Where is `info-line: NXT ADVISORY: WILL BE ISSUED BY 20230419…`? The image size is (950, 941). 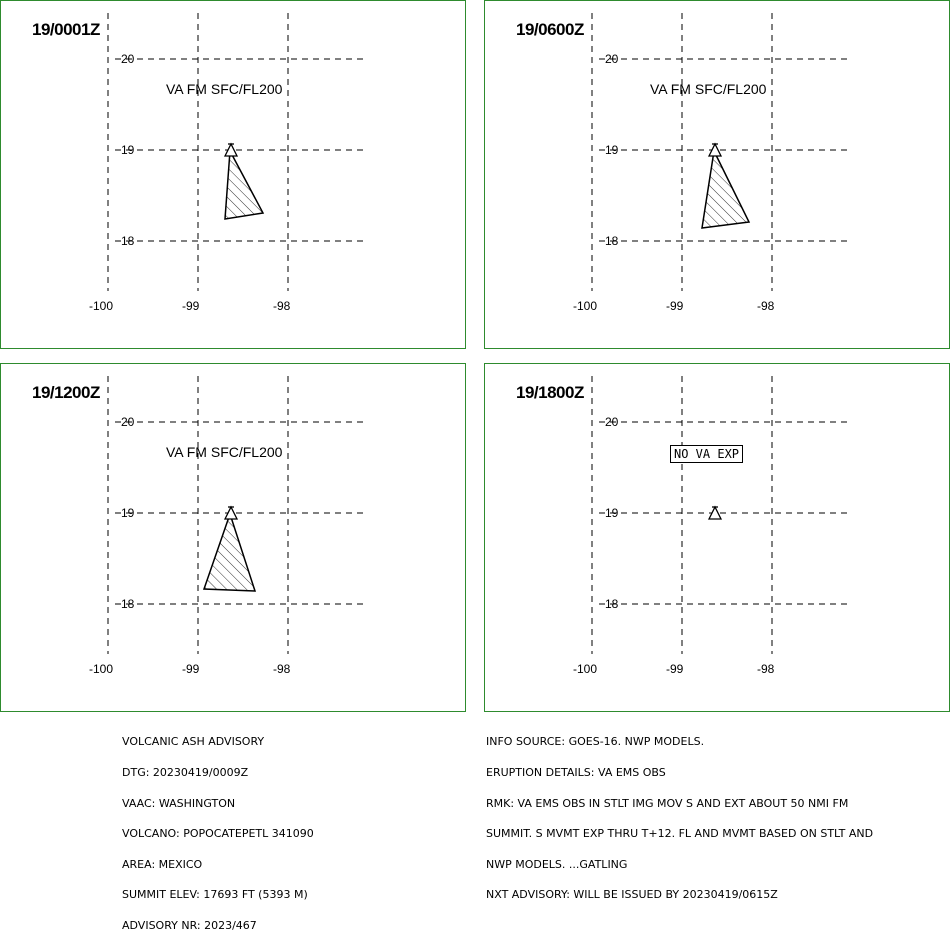
info-line: NXT ADVISORY: WILL BE ISSUED BY 20230419… is located at coordinates (632, 895).